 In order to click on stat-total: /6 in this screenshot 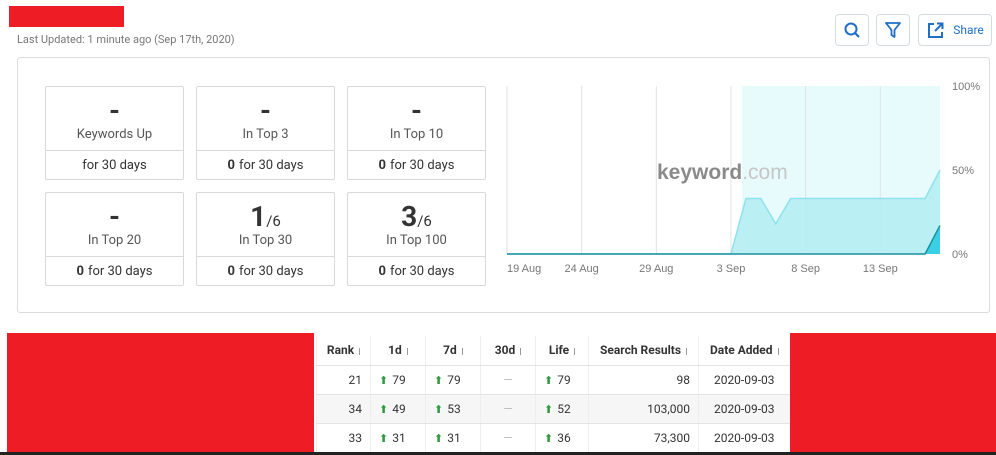, I will do `click(273, 221)`.